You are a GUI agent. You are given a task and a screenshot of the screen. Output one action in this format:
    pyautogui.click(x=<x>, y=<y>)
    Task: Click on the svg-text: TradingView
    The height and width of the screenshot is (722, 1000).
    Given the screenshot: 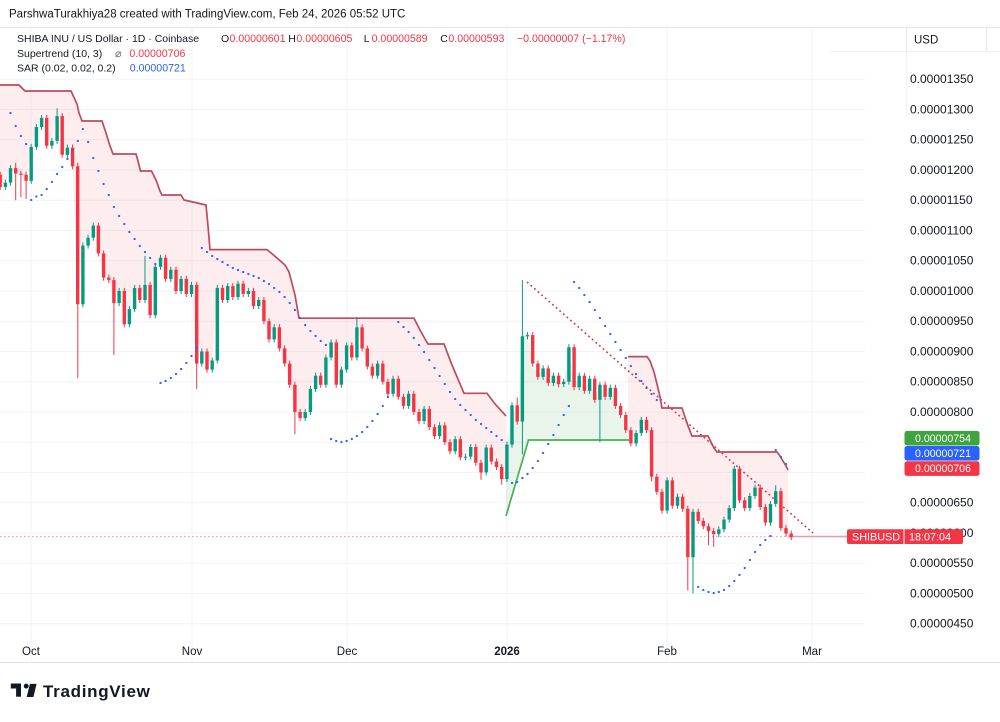 What is the action you would take?
    pyautogui.click(x=97, y=691)
    